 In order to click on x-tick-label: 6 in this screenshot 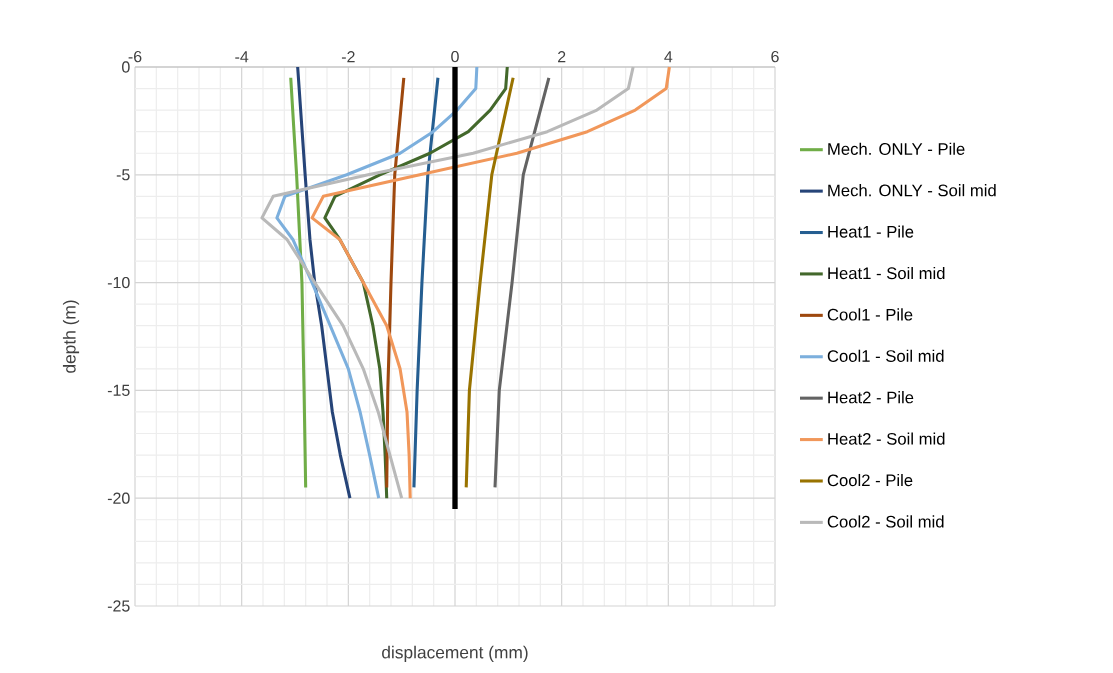, I will do `click(775, 56)`.